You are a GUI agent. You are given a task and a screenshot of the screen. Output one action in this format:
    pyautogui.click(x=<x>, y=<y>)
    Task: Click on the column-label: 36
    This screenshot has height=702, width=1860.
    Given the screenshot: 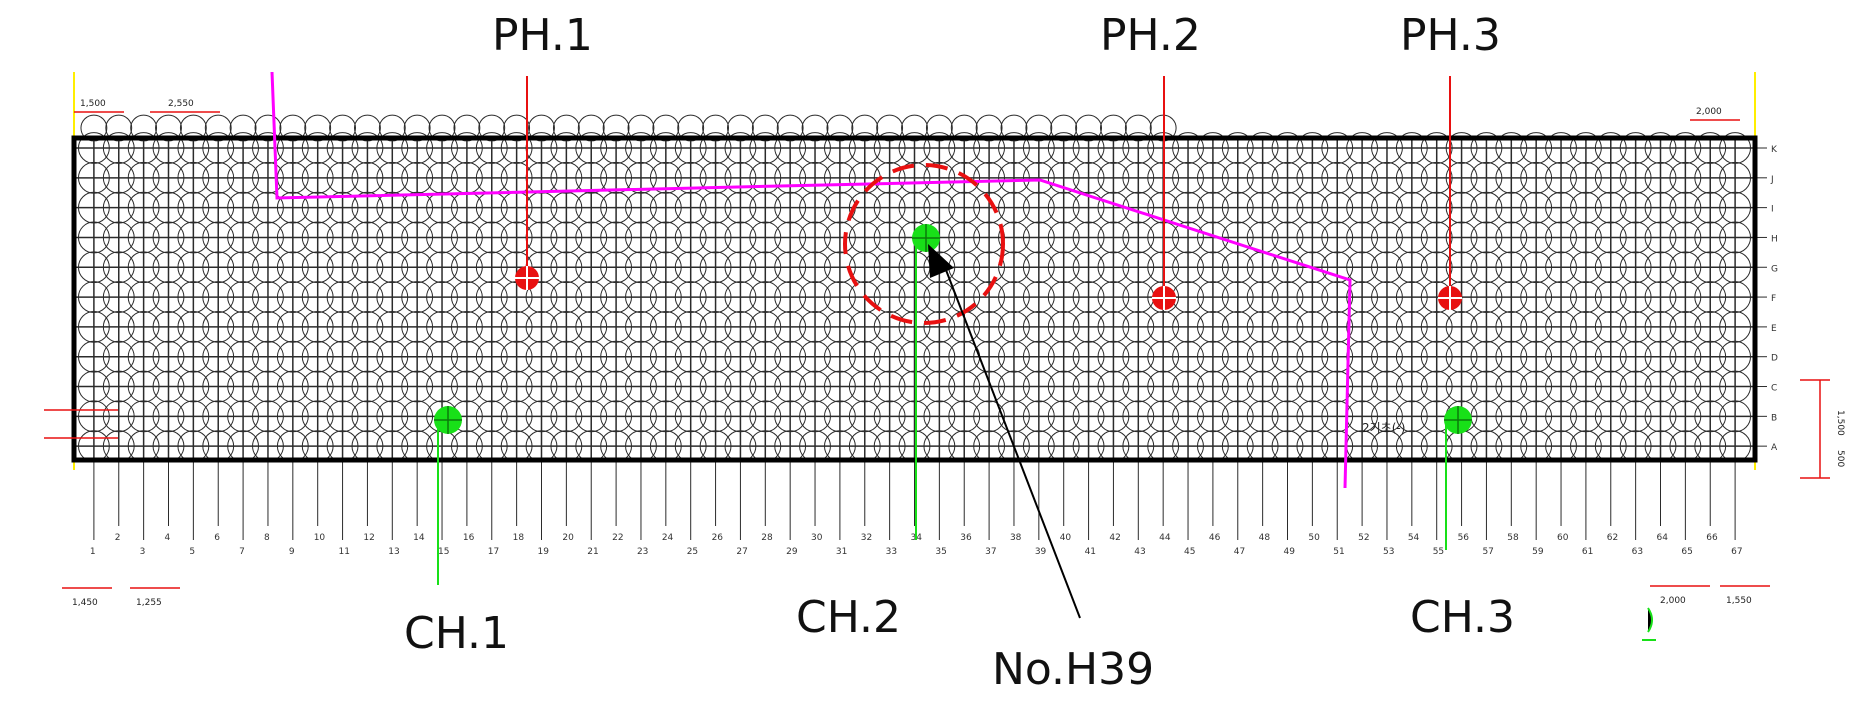 What is the action you would take?
    pyautogui.click(x=966, y=538)
    